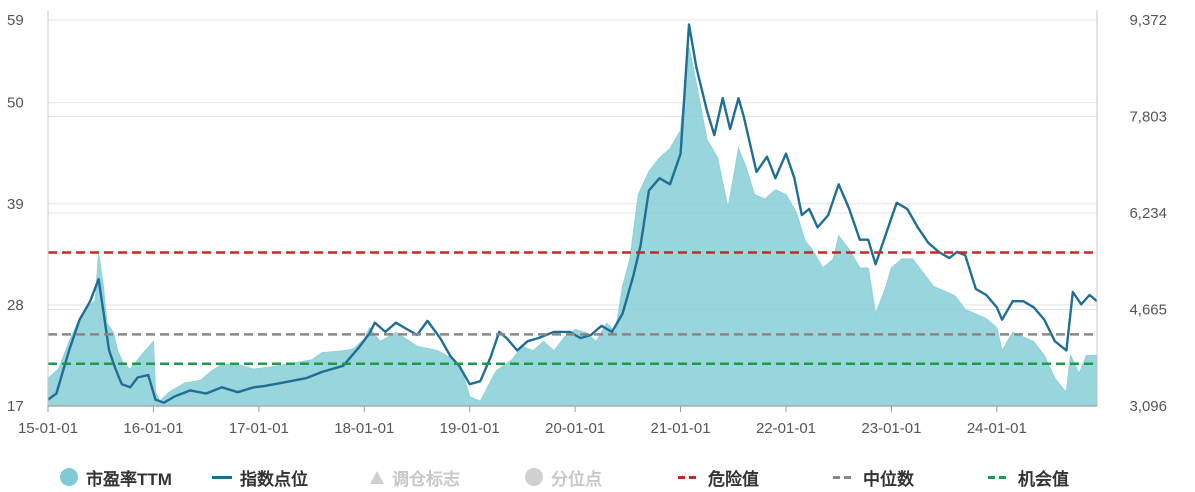 Image resolution: width=1195 pixels, height=492 pixels. I want to click on y-right-tick-label: 6,234, so click(1148, 213).